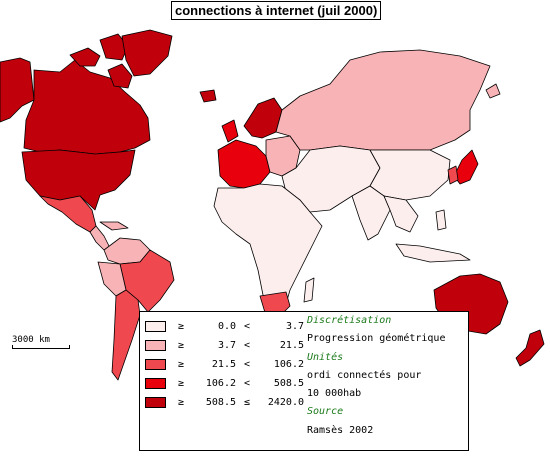 The height and width of the screenshot is (460, 550). Describe the element at coordinates (247, 402) in the screenshot. I see `legend-op: ≤` at that location.